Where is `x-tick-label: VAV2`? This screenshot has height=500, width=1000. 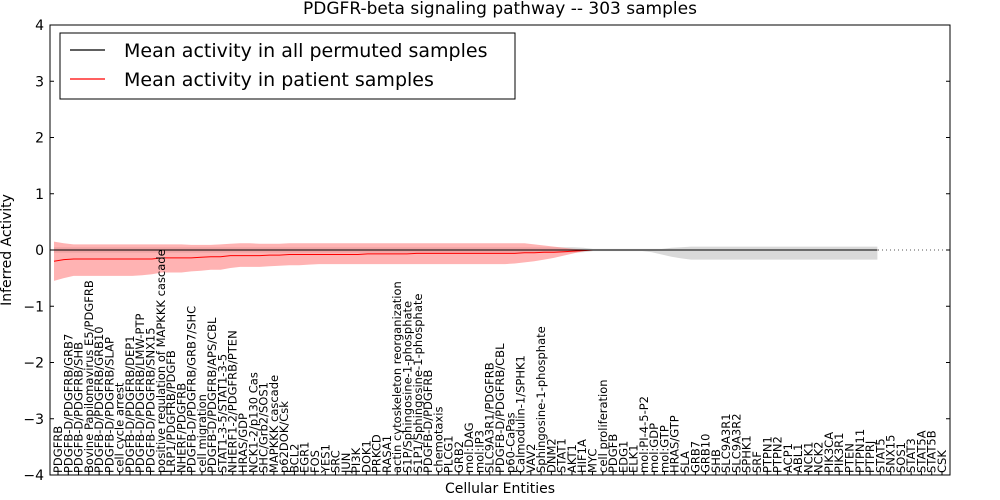
x-tick-label: VAV2 is located at coordinates (531, 458).